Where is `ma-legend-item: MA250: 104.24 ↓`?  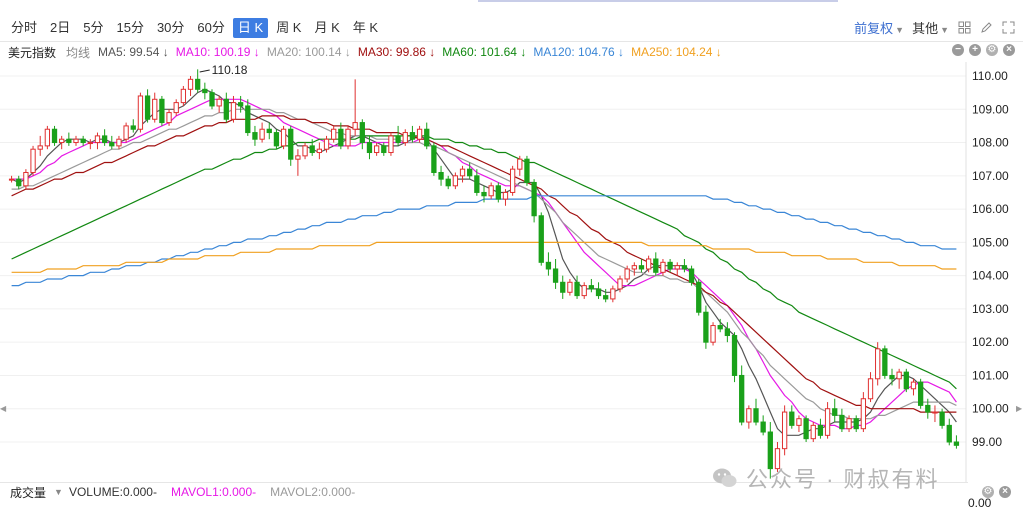 ma-legend-item: MA250: 104.24 ↓ is located at coordinates (676, 52).